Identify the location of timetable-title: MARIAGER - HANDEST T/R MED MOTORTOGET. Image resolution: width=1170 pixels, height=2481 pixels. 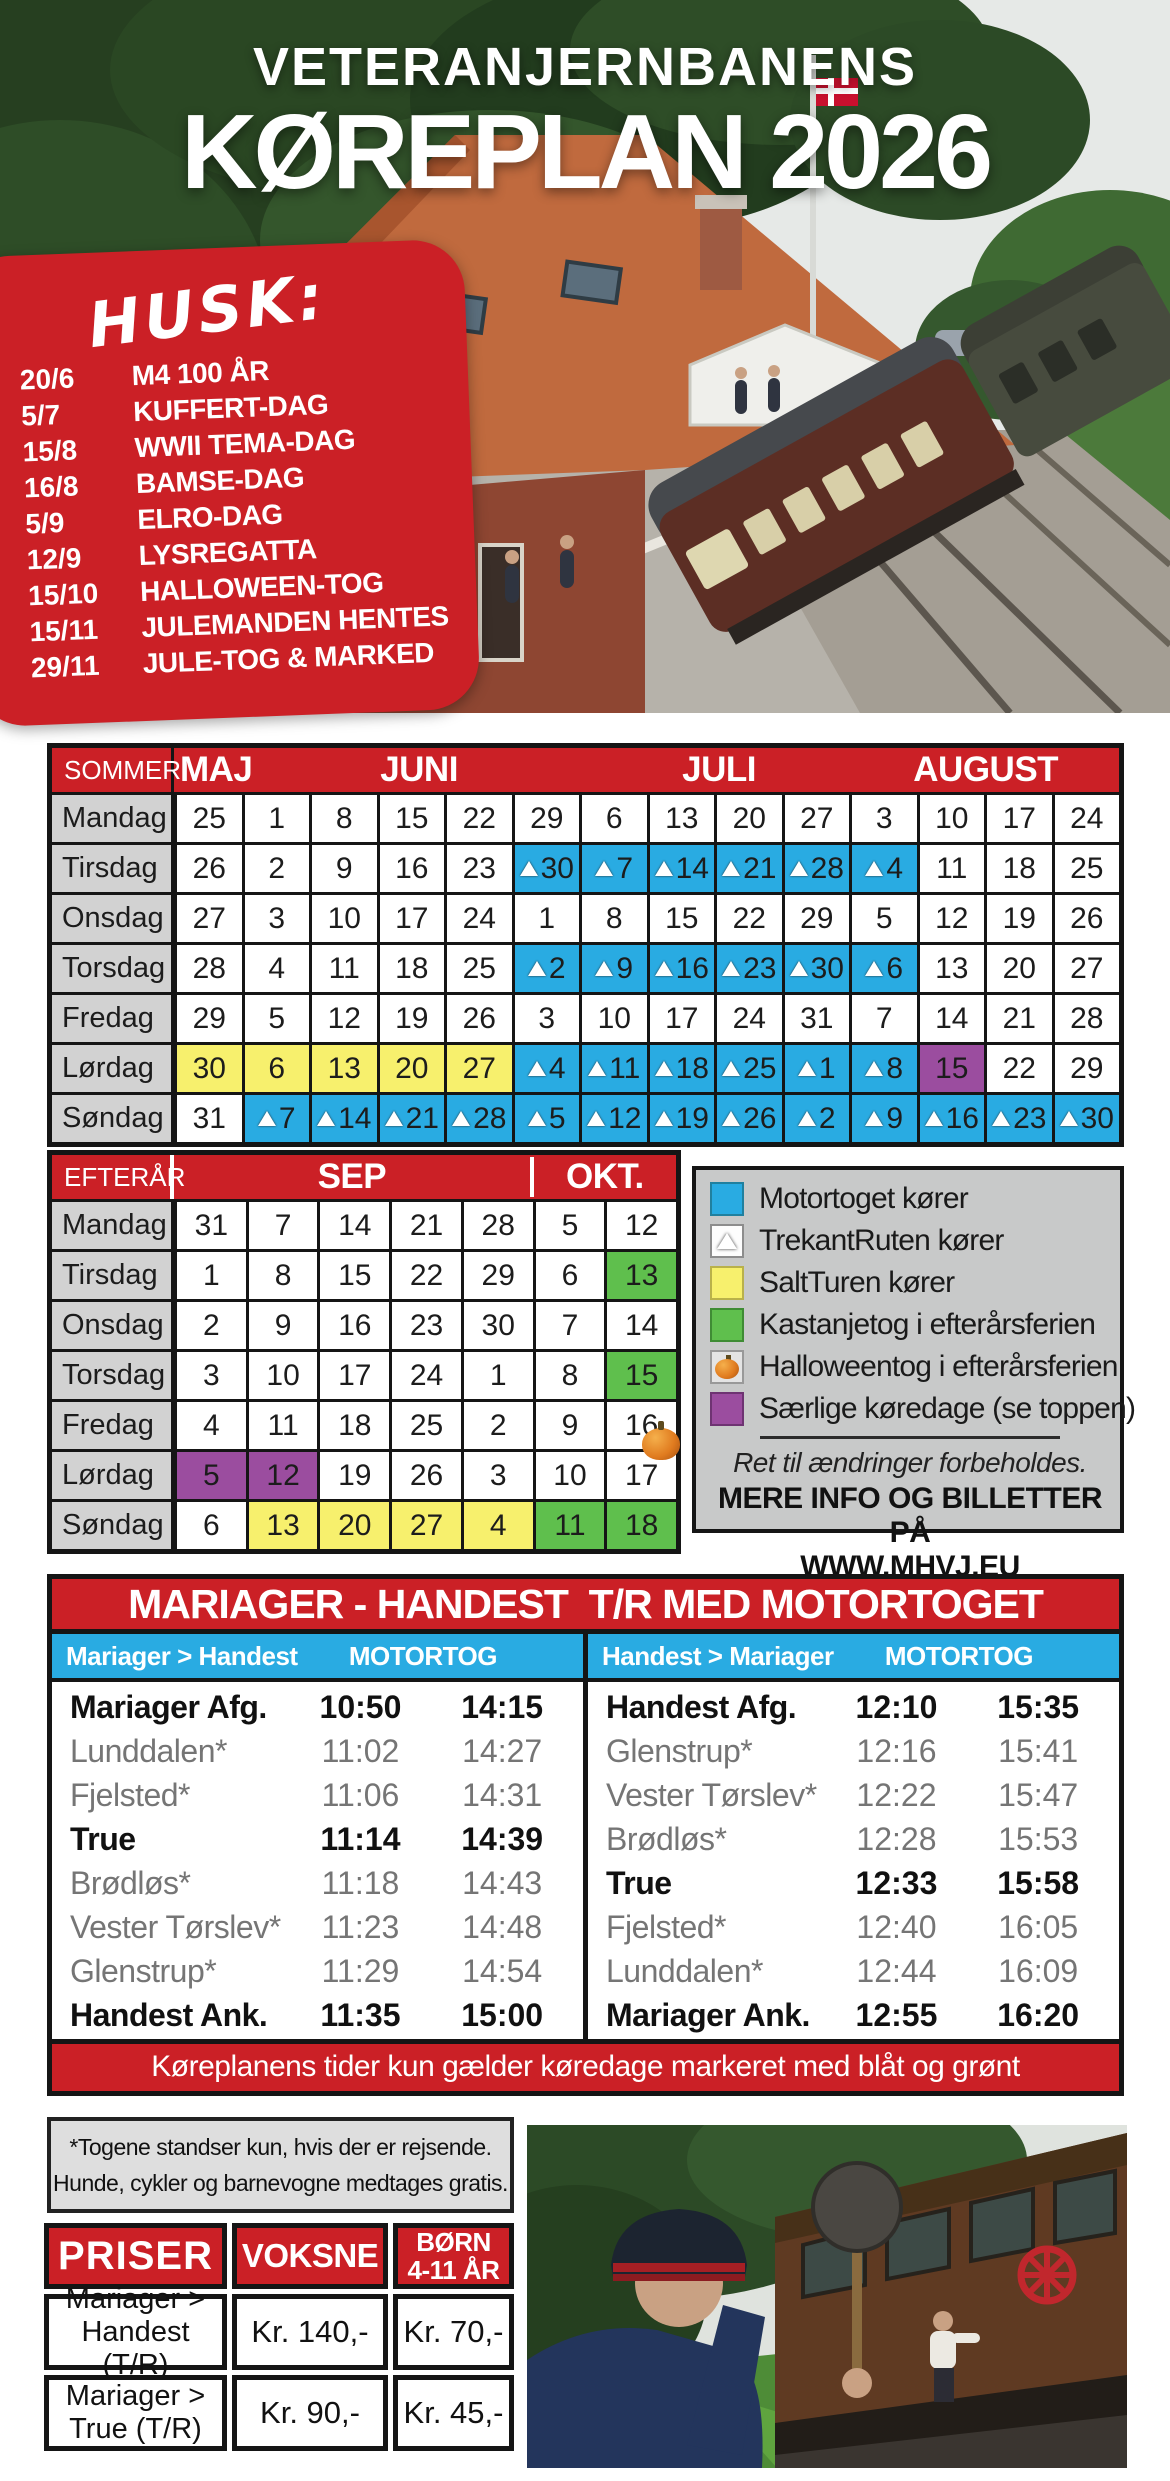
(585, 1606).